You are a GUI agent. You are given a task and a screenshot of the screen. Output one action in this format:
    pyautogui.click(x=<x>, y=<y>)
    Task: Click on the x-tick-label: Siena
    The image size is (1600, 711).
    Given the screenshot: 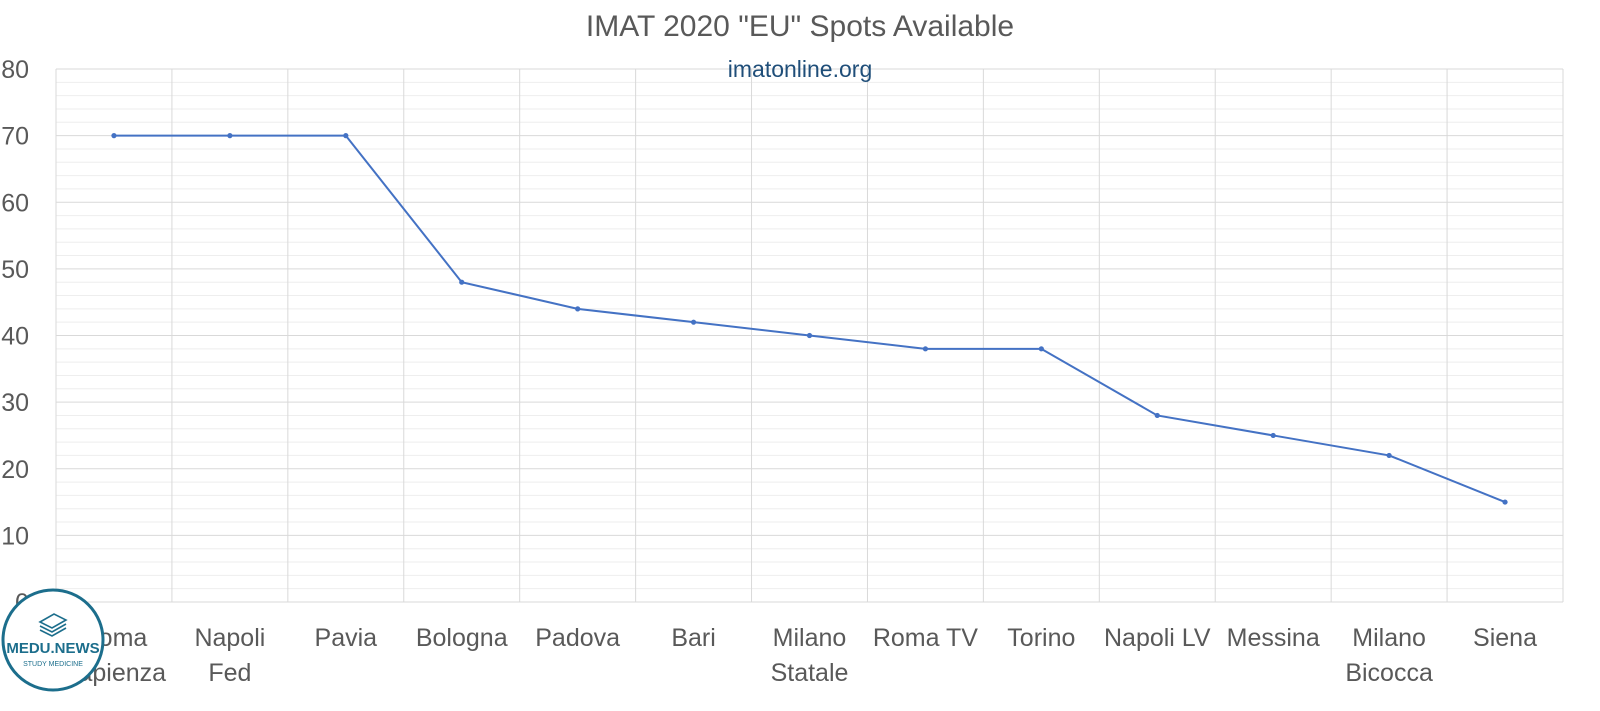 What is the action you would take?
    pyautogui.click(x=1505, y=638)
    